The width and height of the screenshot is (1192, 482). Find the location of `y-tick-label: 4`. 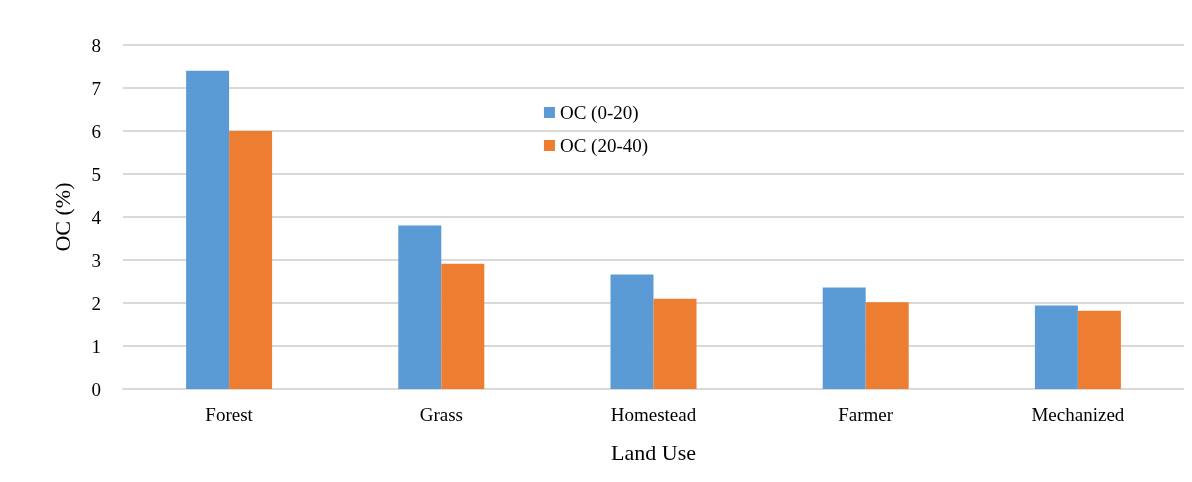

y-tick-label: 4 is located at coordinates (96, 217).